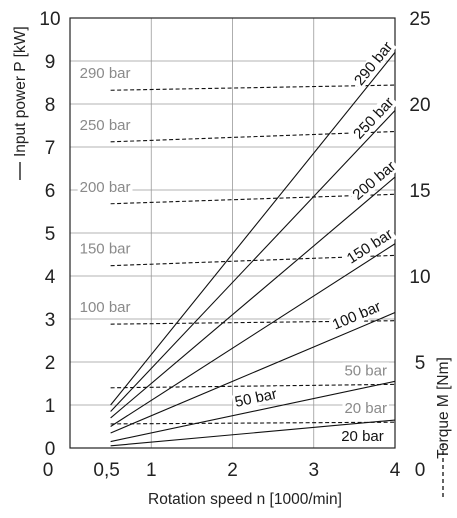  Describe the element at coordinates (50, 277) in the screenshot. I see `y-left-tick-label: 4` at that location.